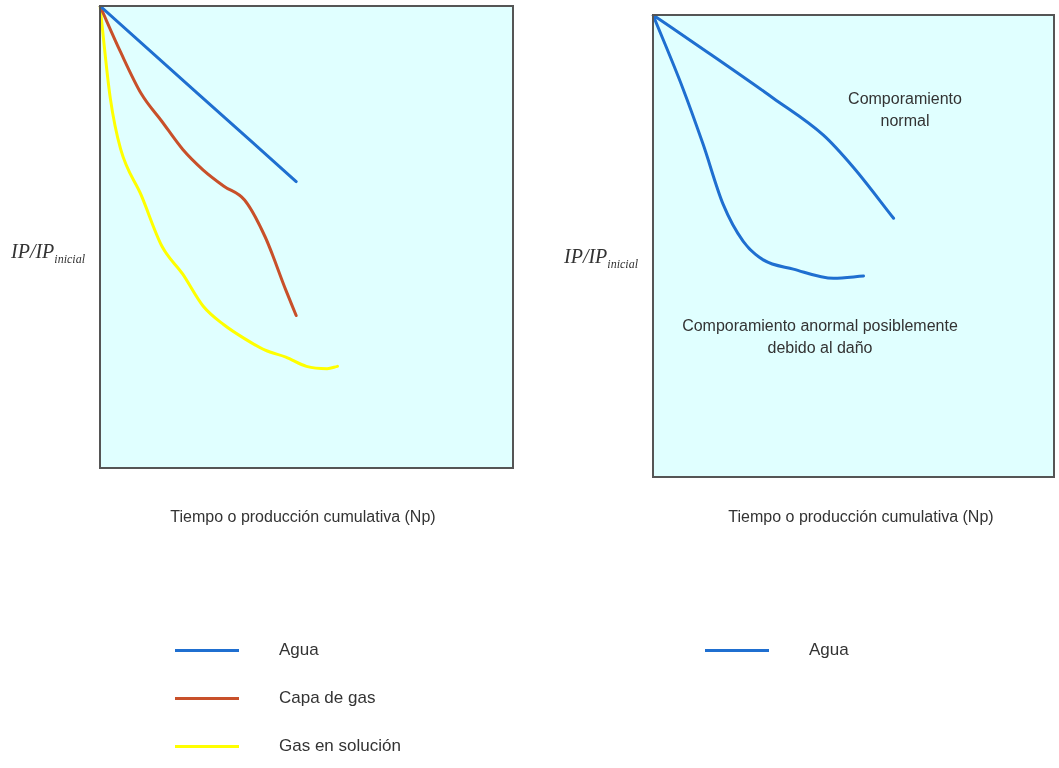 The image size is (1059, 768). Describe the element at coordinates (340, 746) in the screenshot. I see `legend-label: Gas en solución` at that location.